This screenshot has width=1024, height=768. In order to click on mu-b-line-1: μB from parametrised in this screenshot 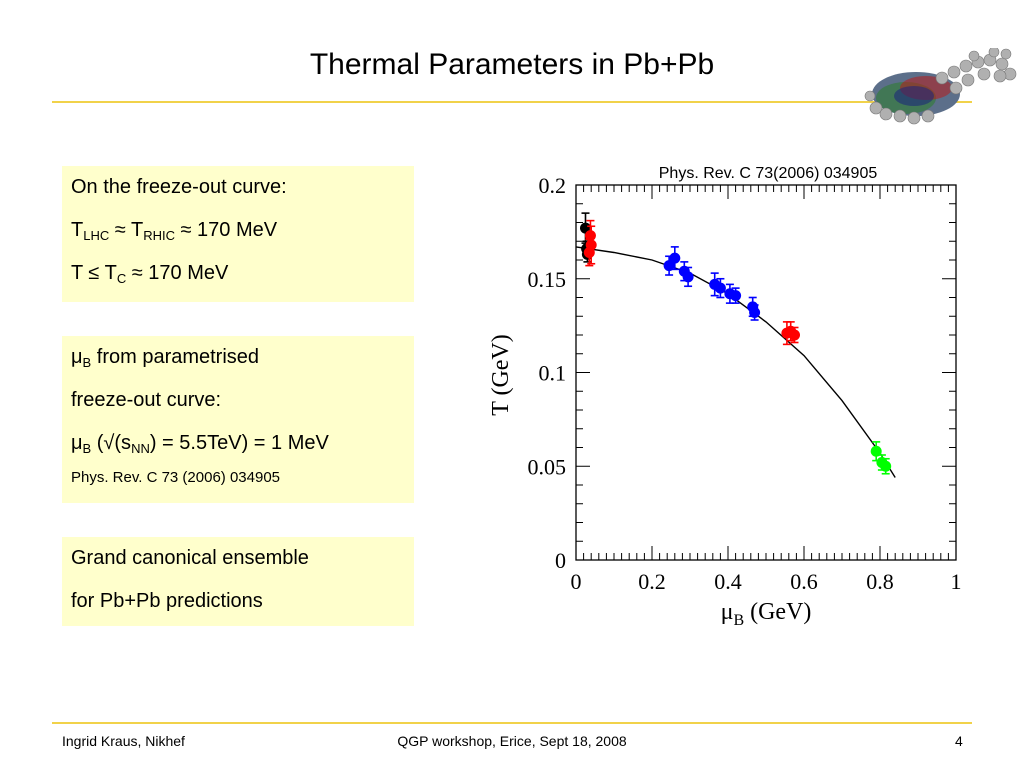, I will do `click(165, 358)`.